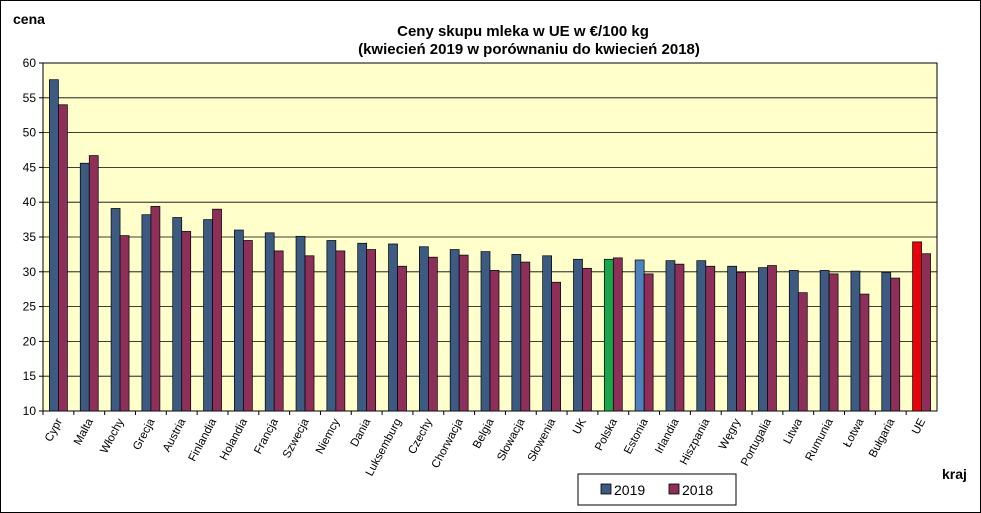 The image size is (981, 513). What do you see at coordinates (454, 330) in the screenshot?
I see `bar-2019-Chorwacja` at bounding box center [454, 330].